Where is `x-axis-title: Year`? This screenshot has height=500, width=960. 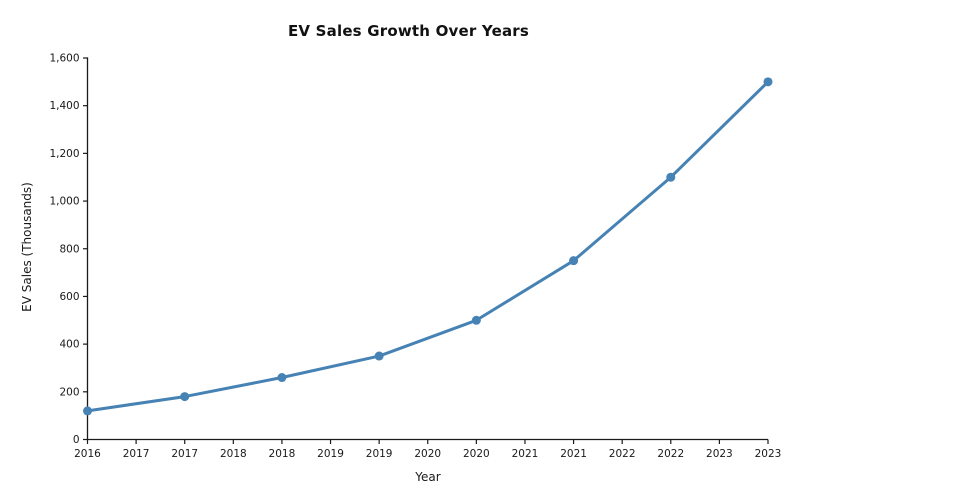 x-axis-title: Year is located at coordinates (428, 477).